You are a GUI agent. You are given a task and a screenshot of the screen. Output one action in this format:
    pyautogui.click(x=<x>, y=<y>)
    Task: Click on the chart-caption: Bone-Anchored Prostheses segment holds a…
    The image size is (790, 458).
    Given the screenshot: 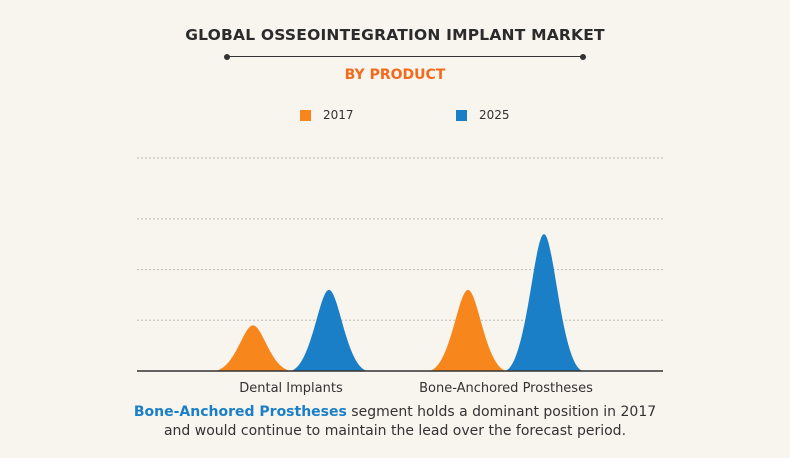 What is the action you would take?
    pyautogui.click(x=395, y=422)
    